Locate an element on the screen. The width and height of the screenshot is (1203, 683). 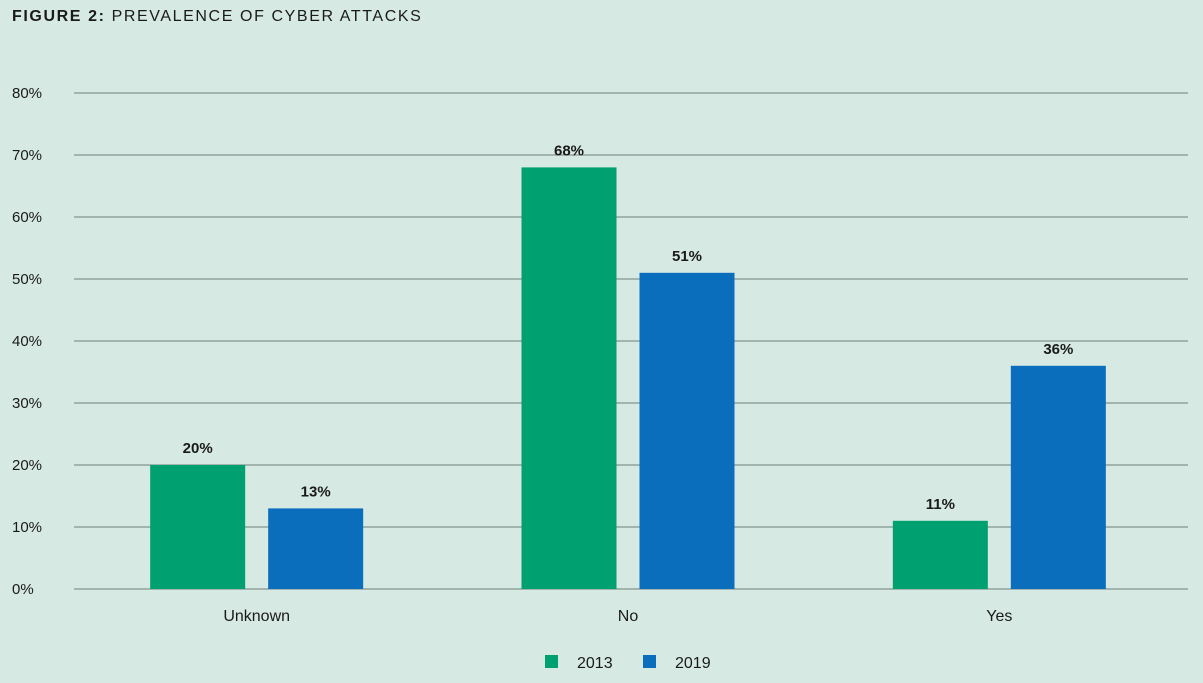
data-label: 13% is located at coordinates (316, 491).